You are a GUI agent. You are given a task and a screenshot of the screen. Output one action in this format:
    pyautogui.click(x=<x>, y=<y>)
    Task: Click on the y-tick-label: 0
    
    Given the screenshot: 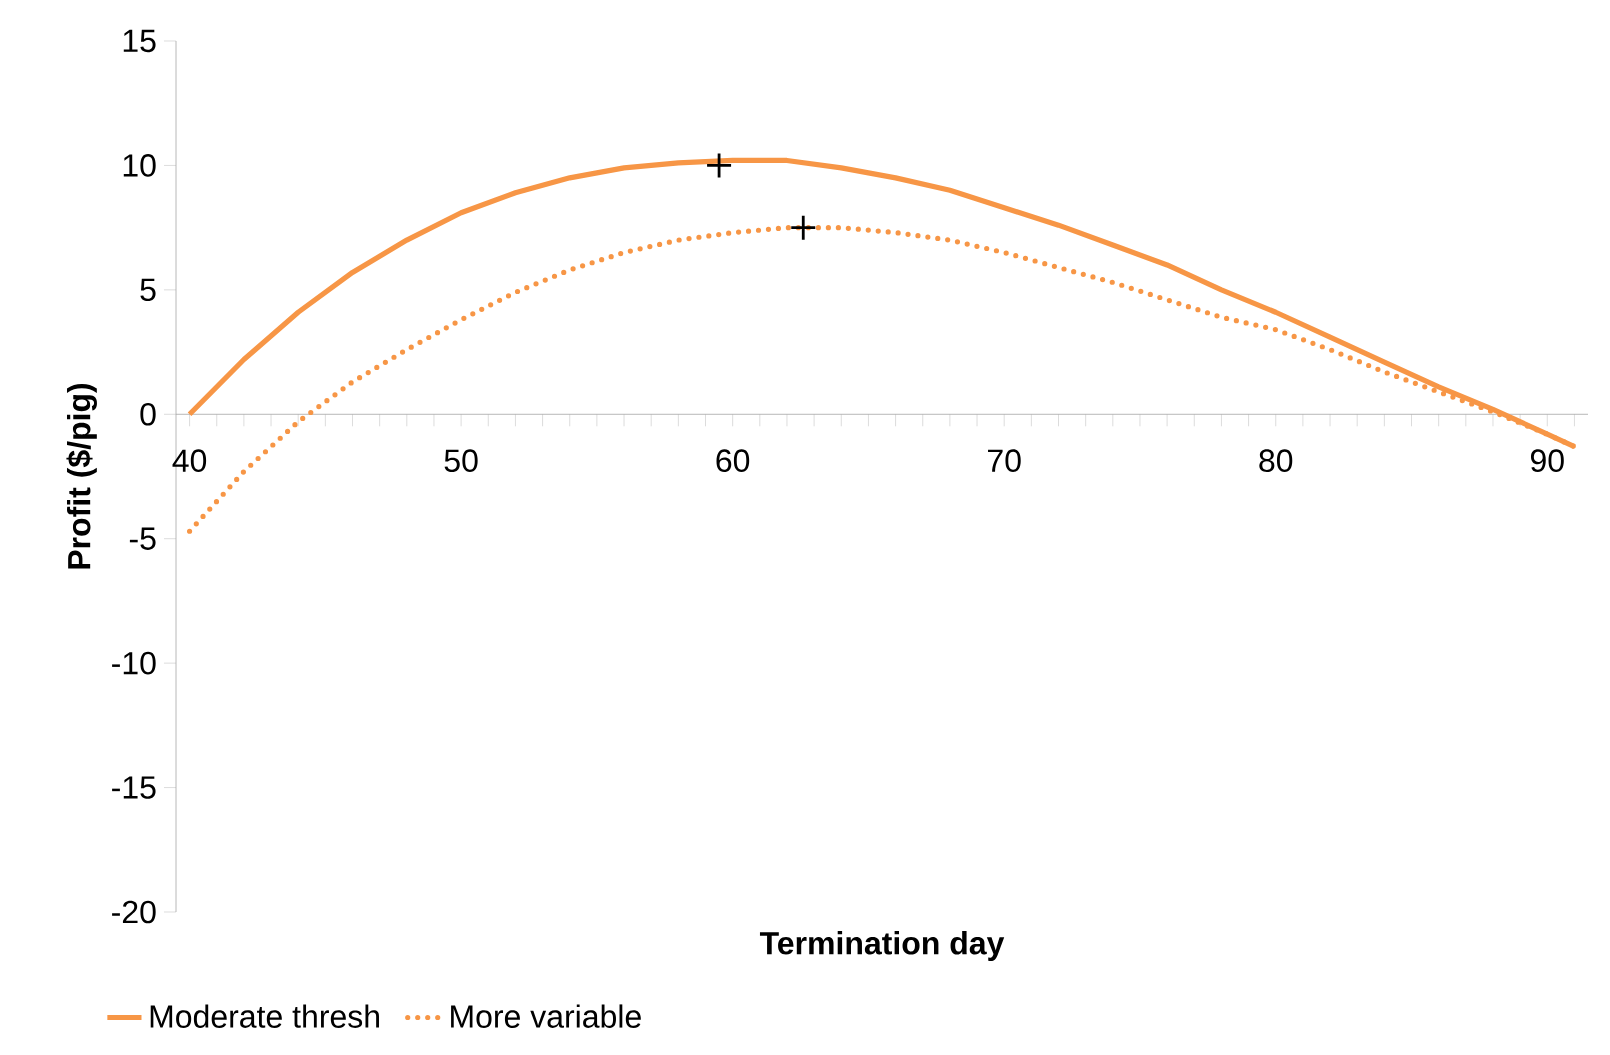 What is the action you would take?
    pyautogui.click(x=148, y=414)
    